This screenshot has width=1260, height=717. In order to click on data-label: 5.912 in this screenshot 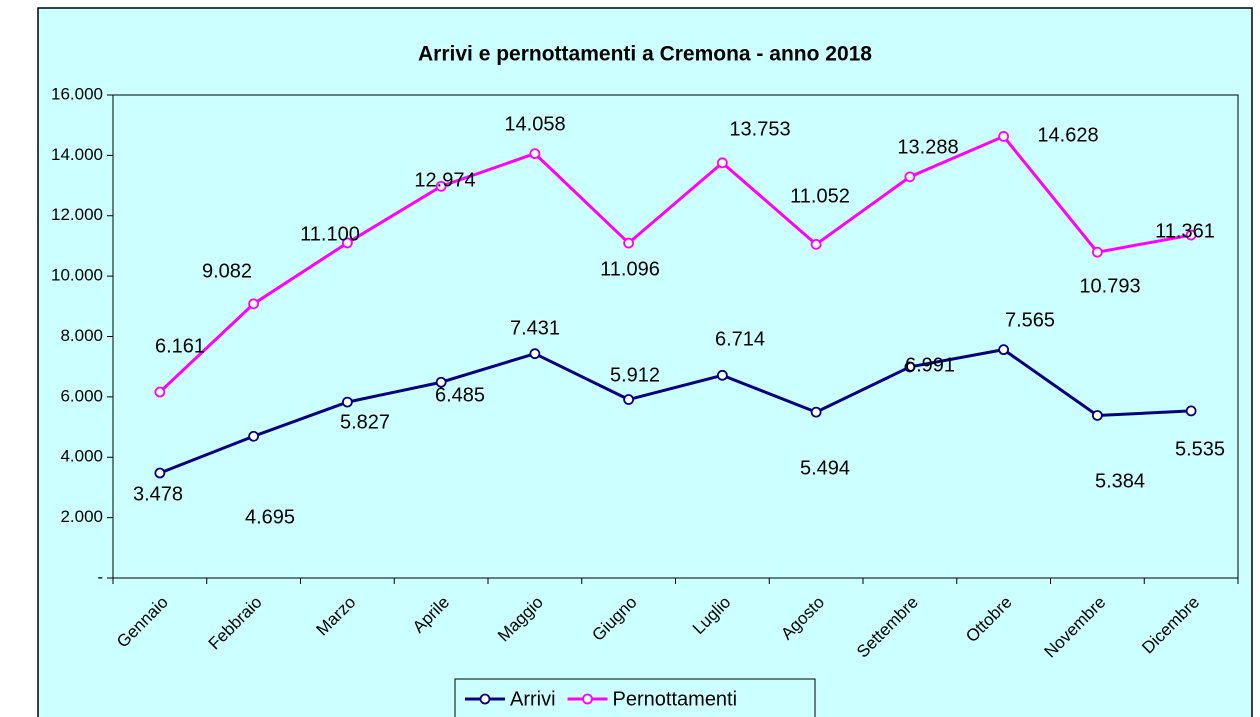, I will do `click(635, 375)`.